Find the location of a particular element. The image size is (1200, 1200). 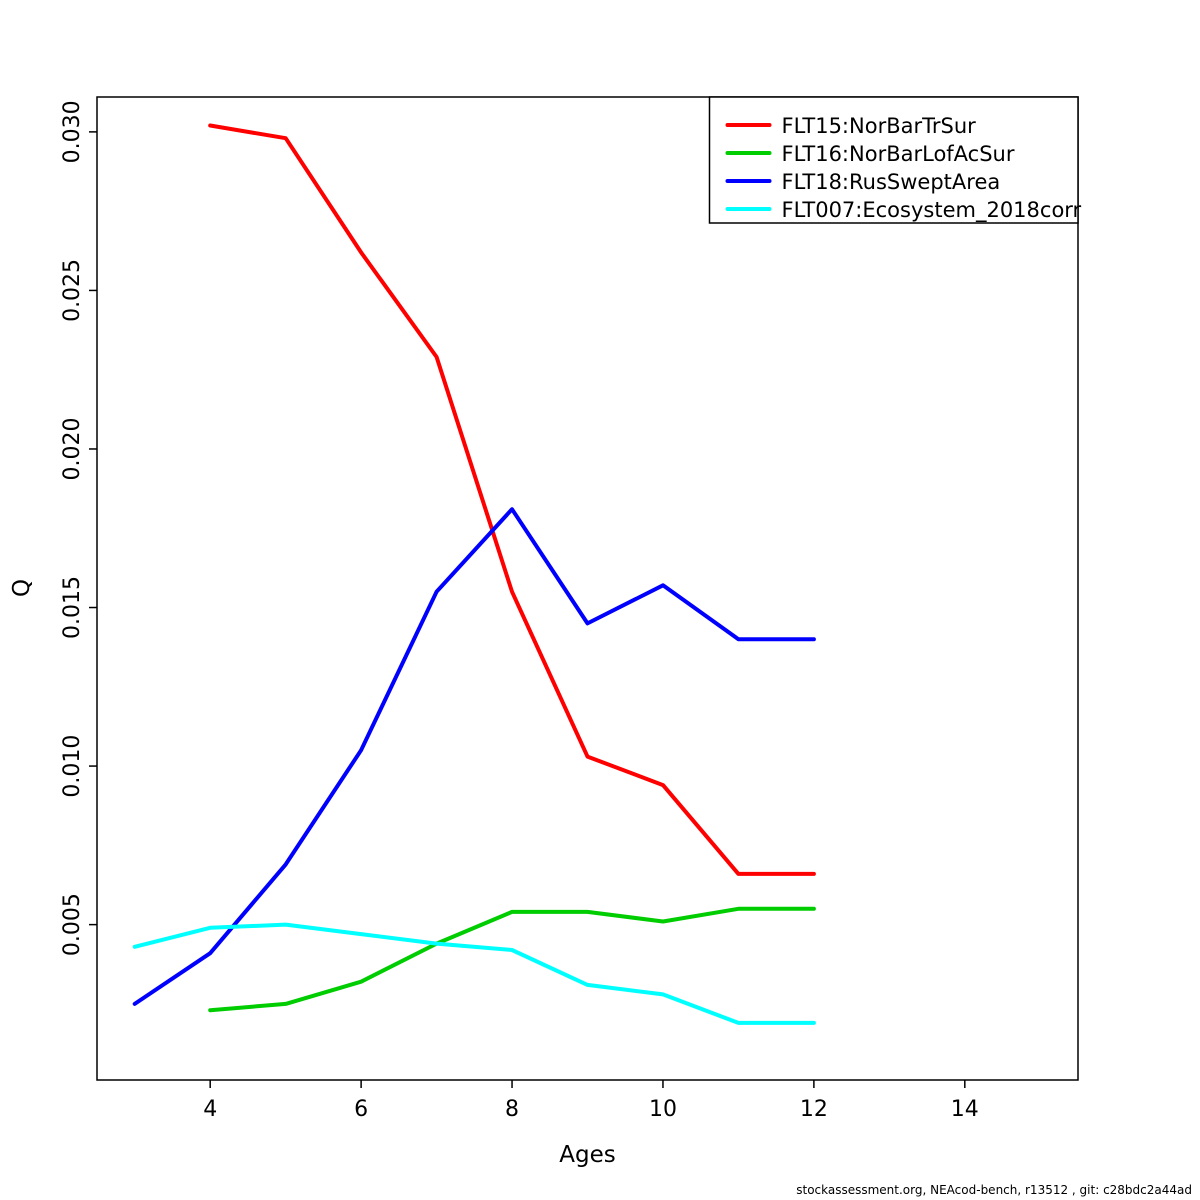

legend-box is located at coordinates (893, 160).